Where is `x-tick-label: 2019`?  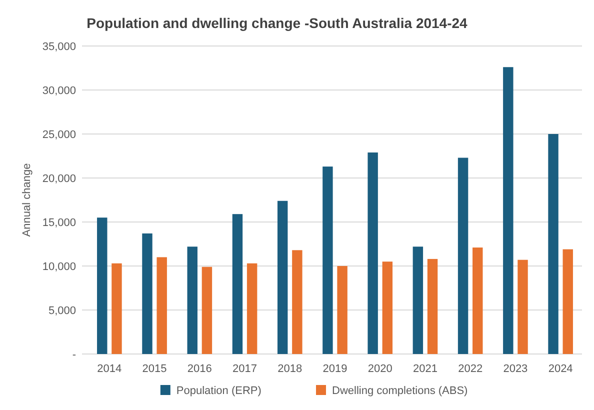
x-tick-label: 2019 is located at coordinates (335, 369).